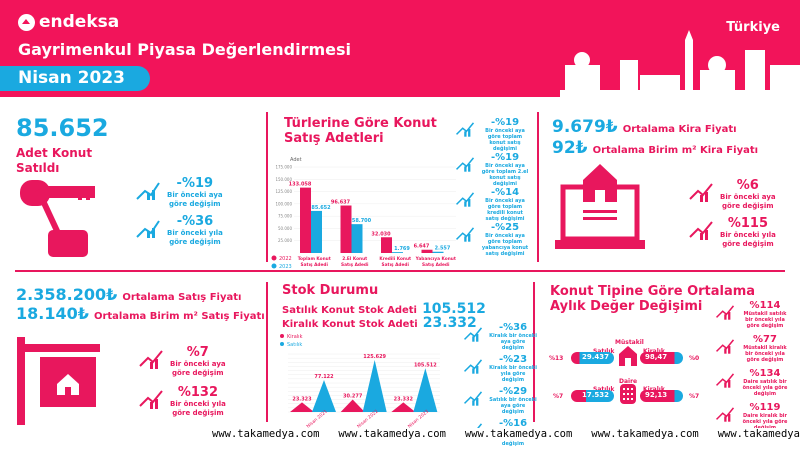 Image resolution: width=800 pixels, height=450 pixels. Describe the element at coordinates (675, 150) in the screenshot. I see `rent-unit-label: Ortalama Birim m² Kira Fiyatı` at that location.